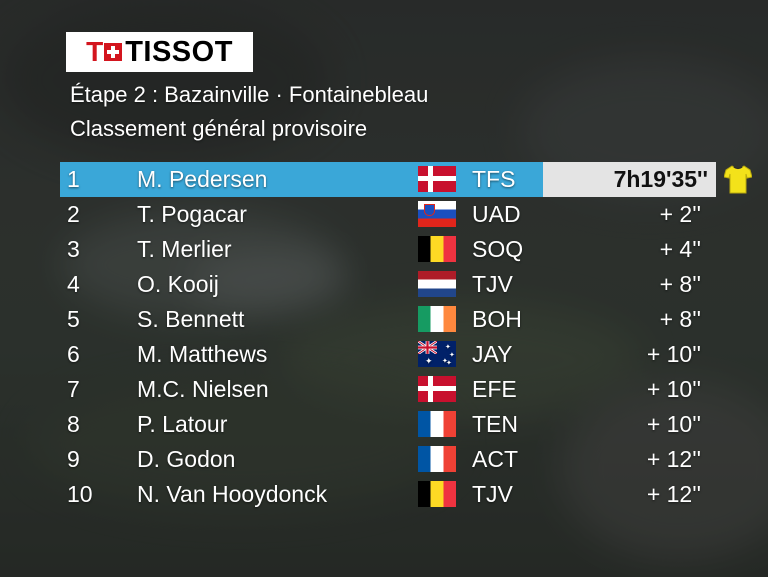 The width and height of the screenshot is (768, 577). I want to click on leader-time-box, so click(629, 179).